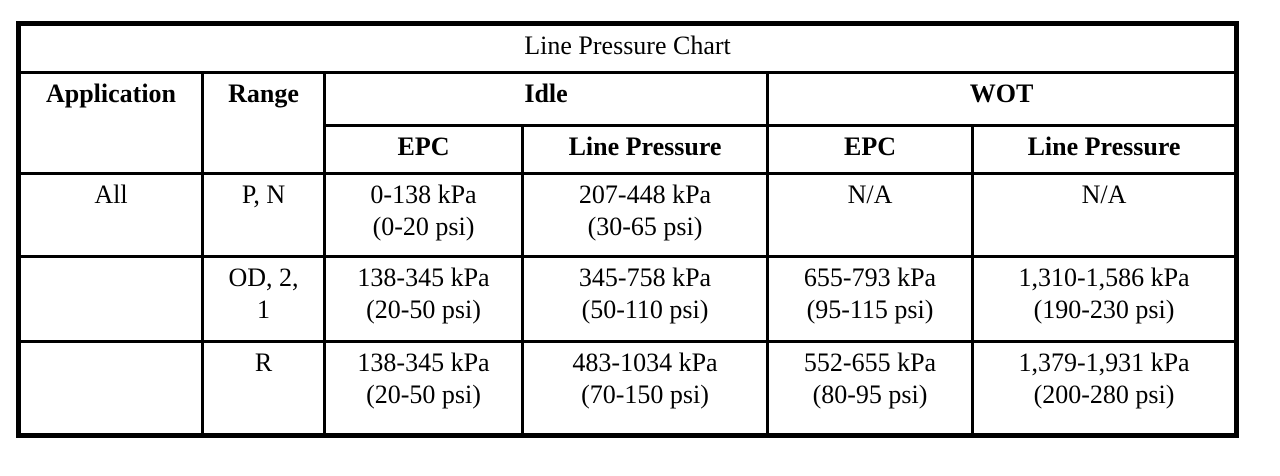 This screenshot has width=1280, height=476. What do you see at coordinates (423, 194) in the screenshot?
I see `kpa-line: 0-138 kPa` at bounding box center [423, 194].